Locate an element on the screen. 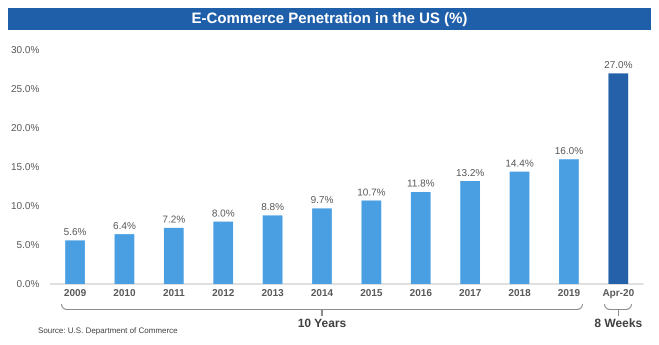 The image size is (659, 345). x-tick-label: 2010 is located at coordinates (124, 293).